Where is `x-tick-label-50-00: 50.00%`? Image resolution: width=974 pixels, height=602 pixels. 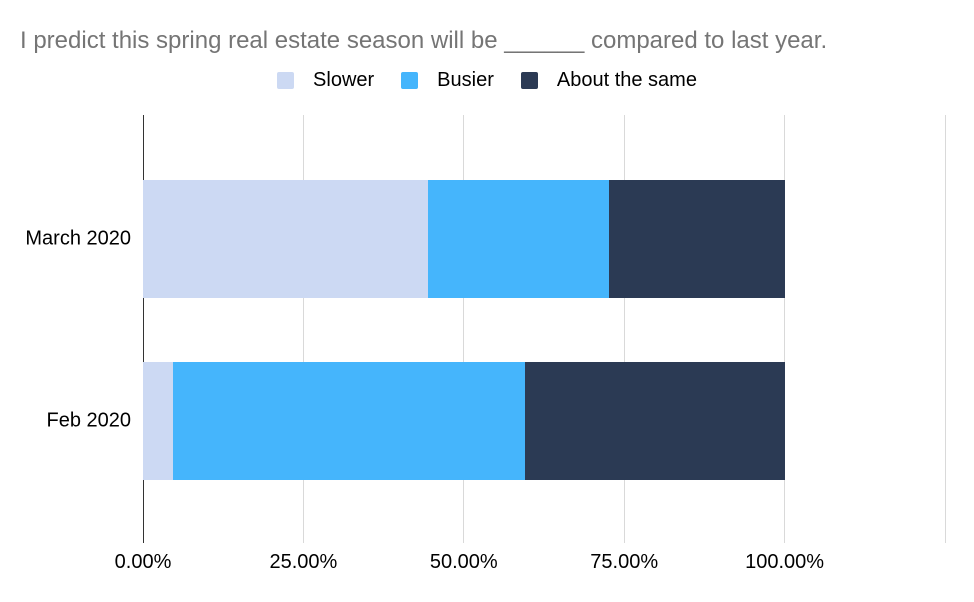
x-tick-label-50-00: 50.00% is located at coordinates (463, 562).